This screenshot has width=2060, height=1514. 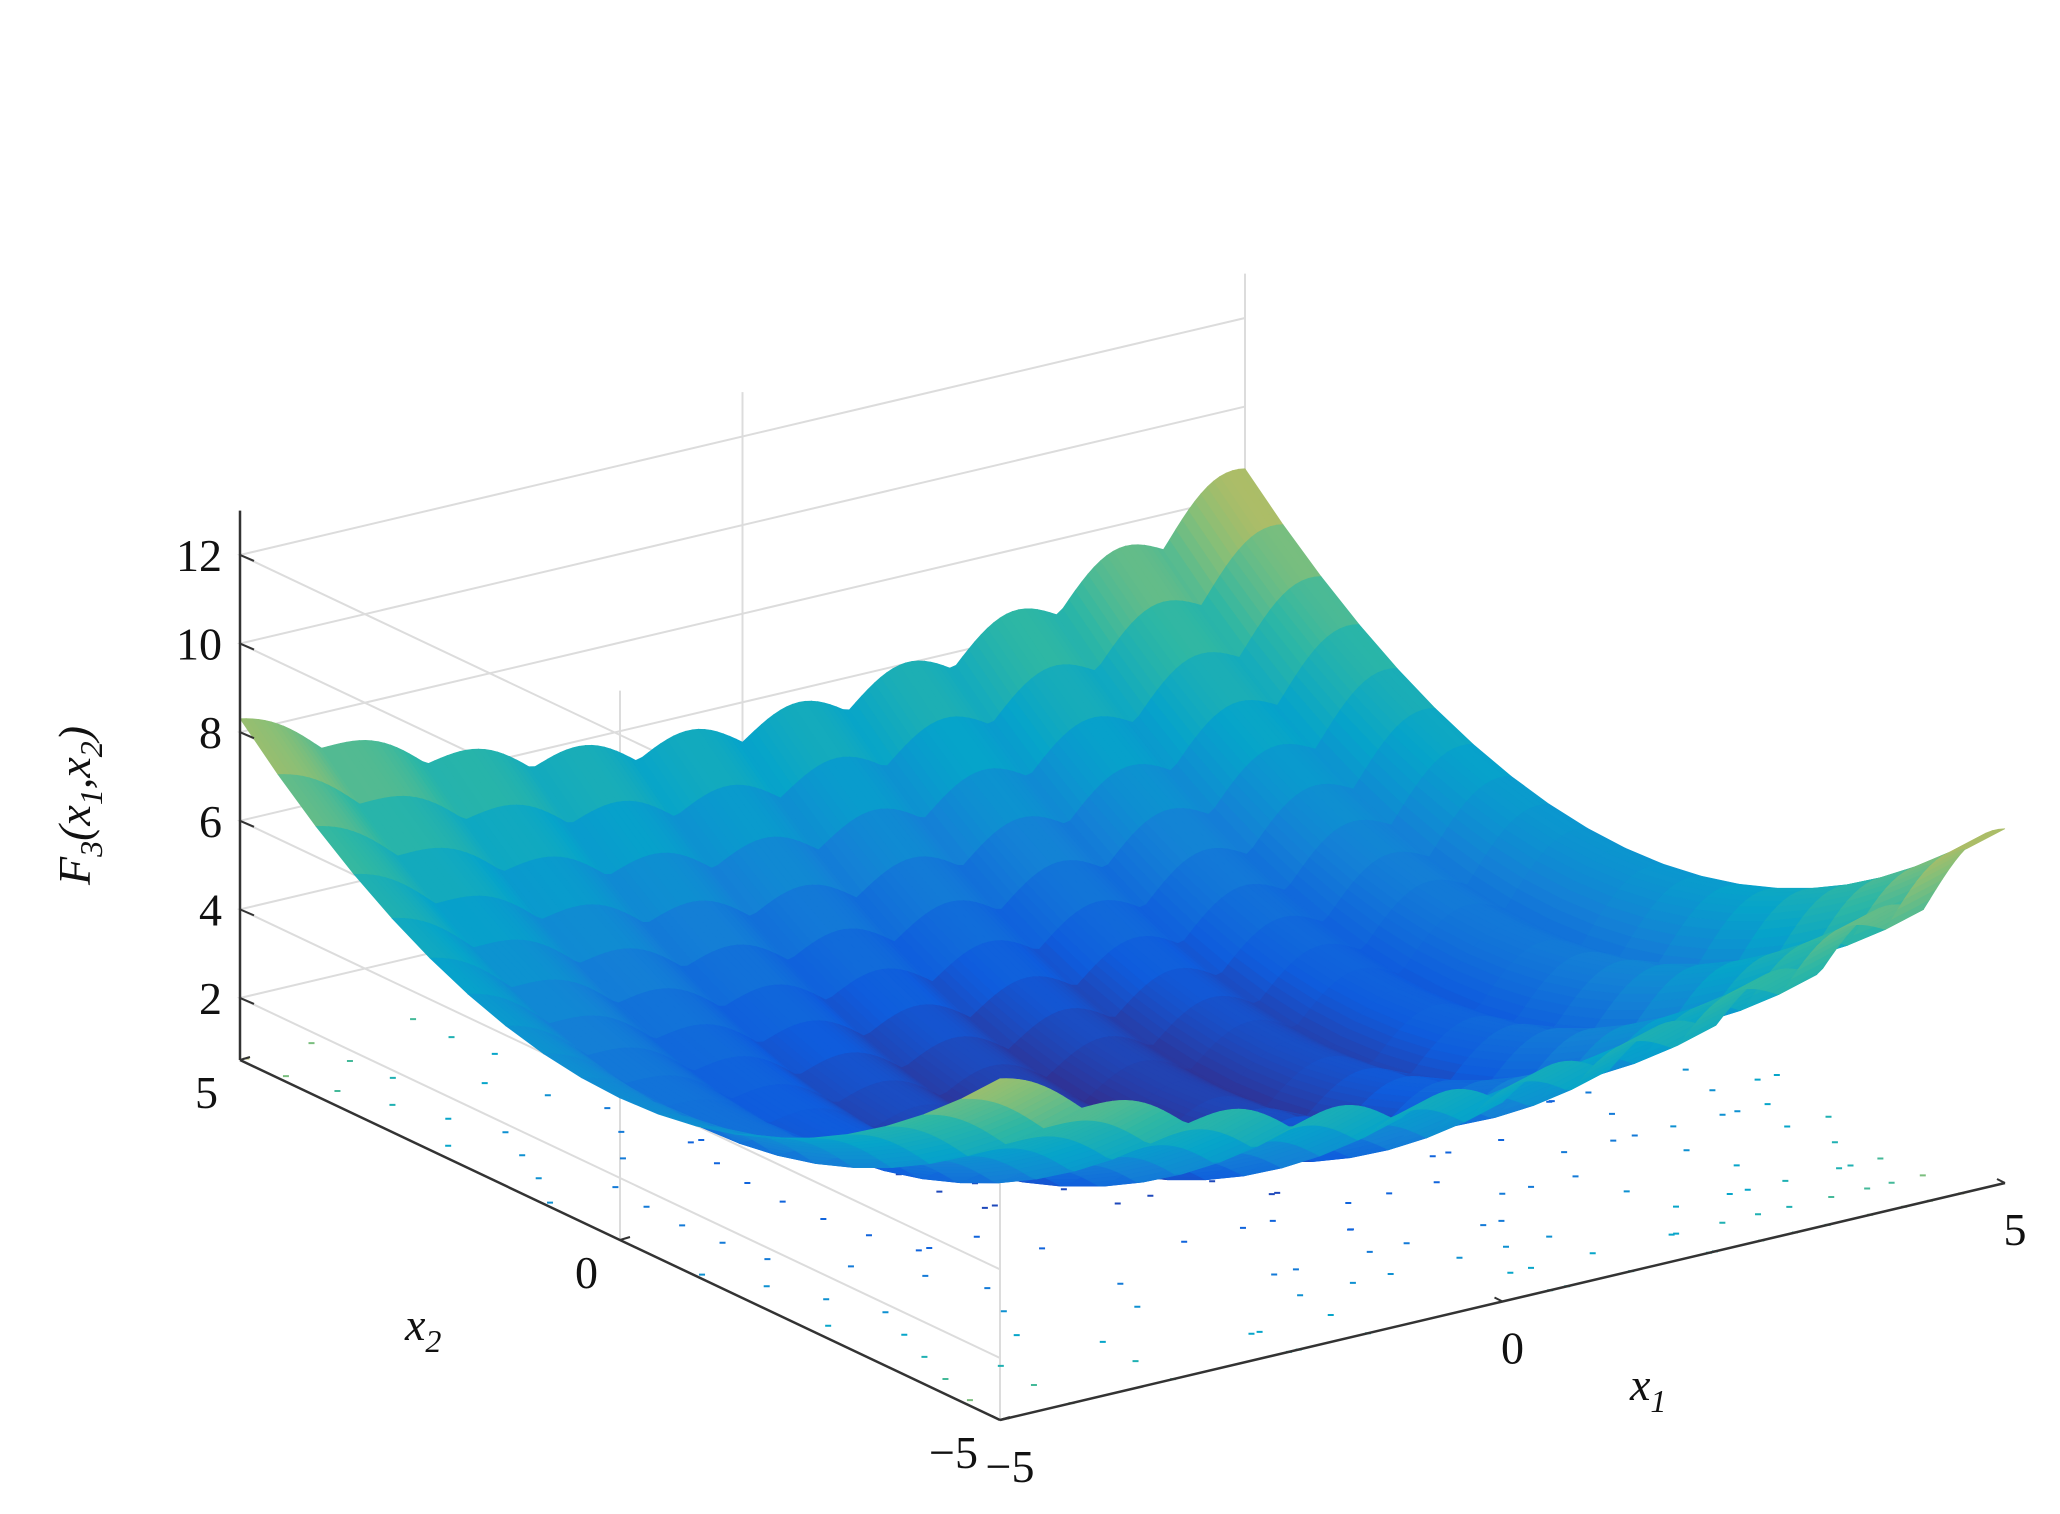 I want to click on z-tick-label: 4, so click(x=210, y=909).